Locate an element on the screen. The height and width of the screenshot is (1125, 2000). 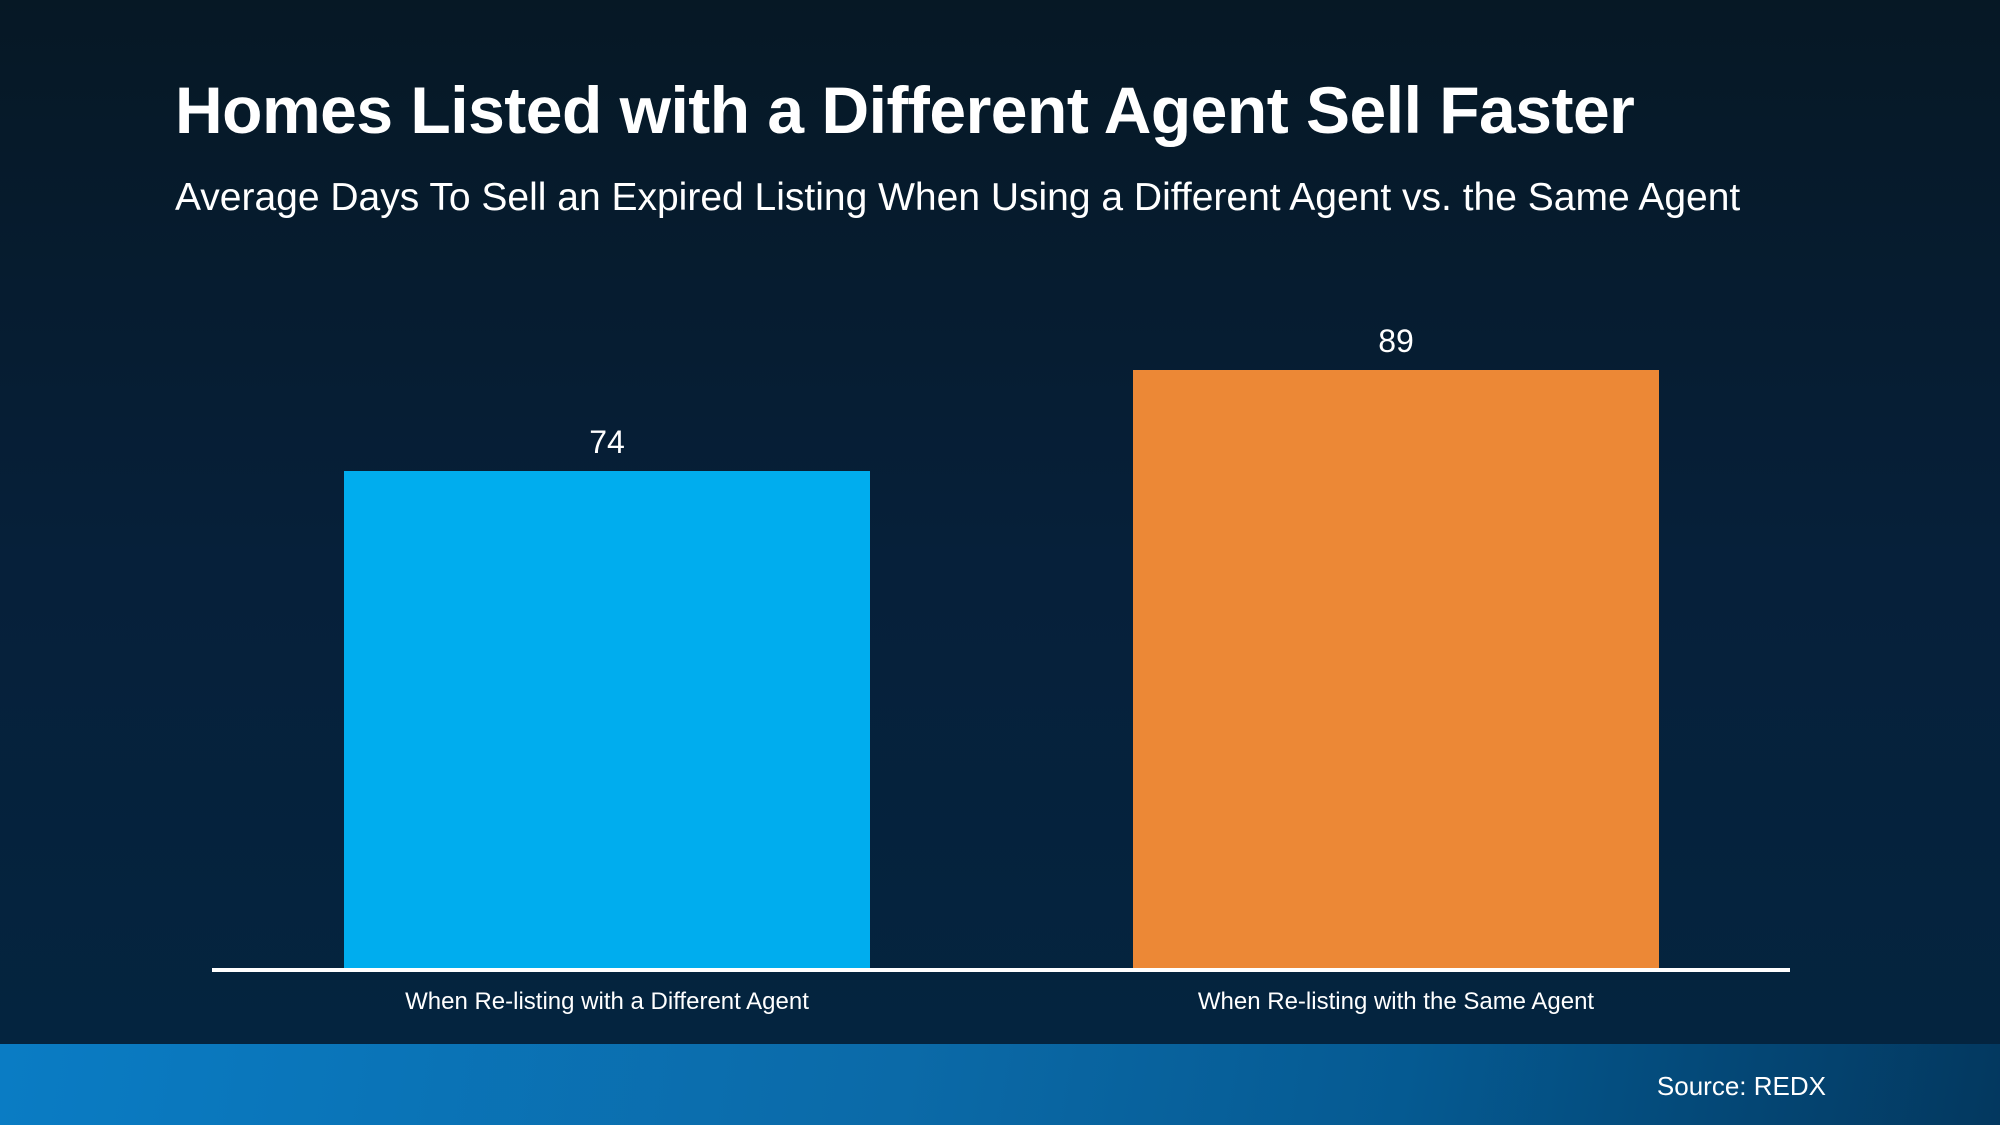
bar-value-label: 74 is located at coordinates (607, 442).